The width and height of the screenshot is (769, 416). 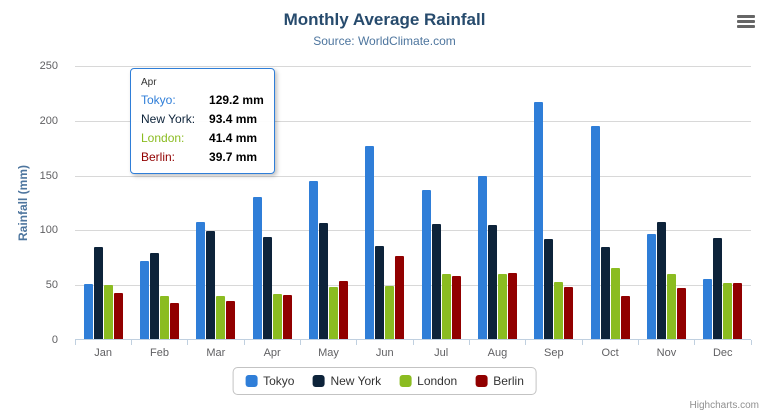 I want to click on bar-berlin-mar, so click(x=231, y=320).